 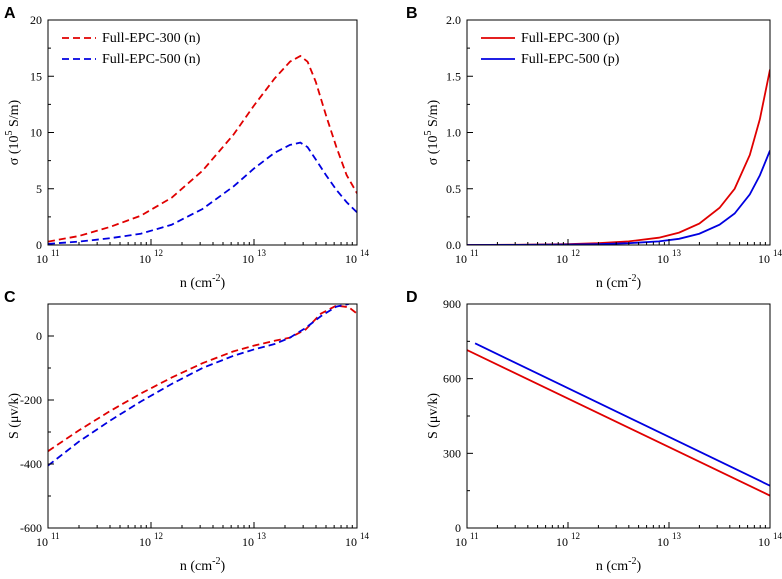 What do you see at coordinates (453, 189) in the screenshot?
I see `y-tick-label: 0.5` at bounding box center [453, 189].